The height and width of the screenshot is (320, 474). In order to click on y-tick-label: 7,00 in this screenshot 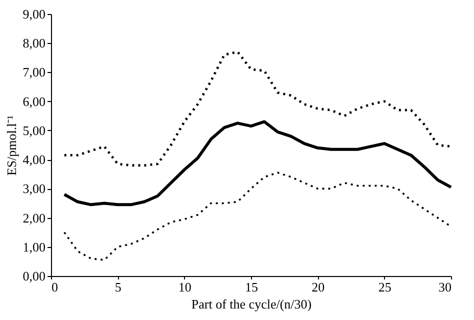, I will do `click(34, 72)`.